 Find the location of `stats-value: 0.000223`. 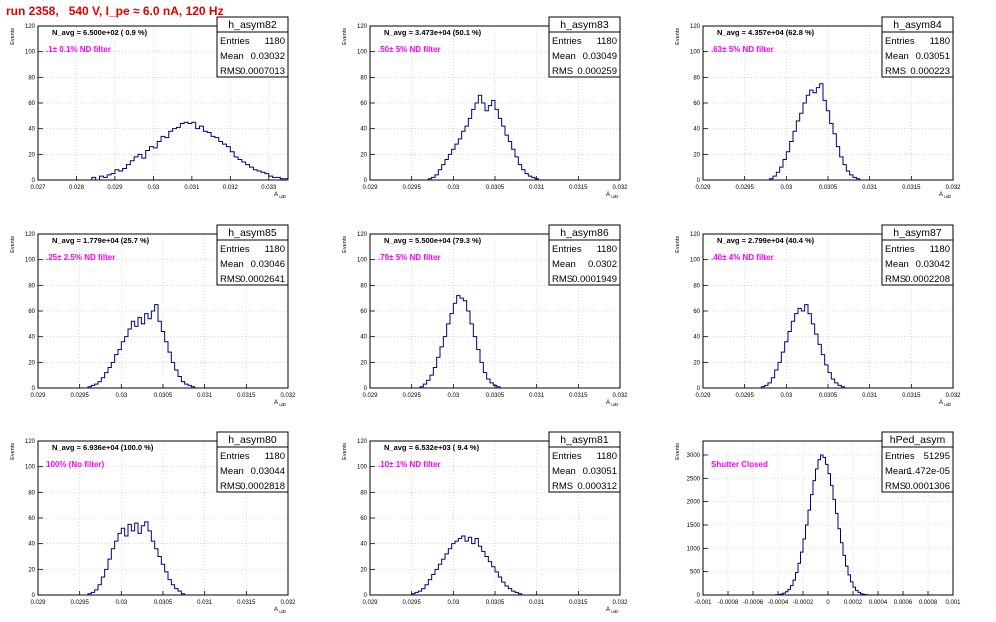

stats-value: 0.000223 is located at coordinates (930, 71).